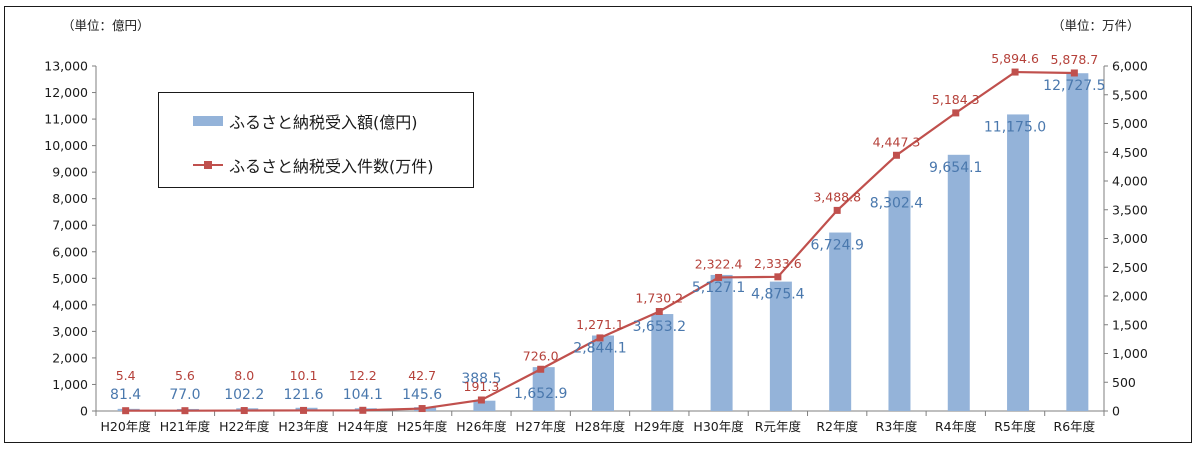 The image size is (1200, 451). What do you see at coordinates (1130, 152) in the screenshot?
I see `right-tick-label: 4,500` at bounding box center [1130, 152].